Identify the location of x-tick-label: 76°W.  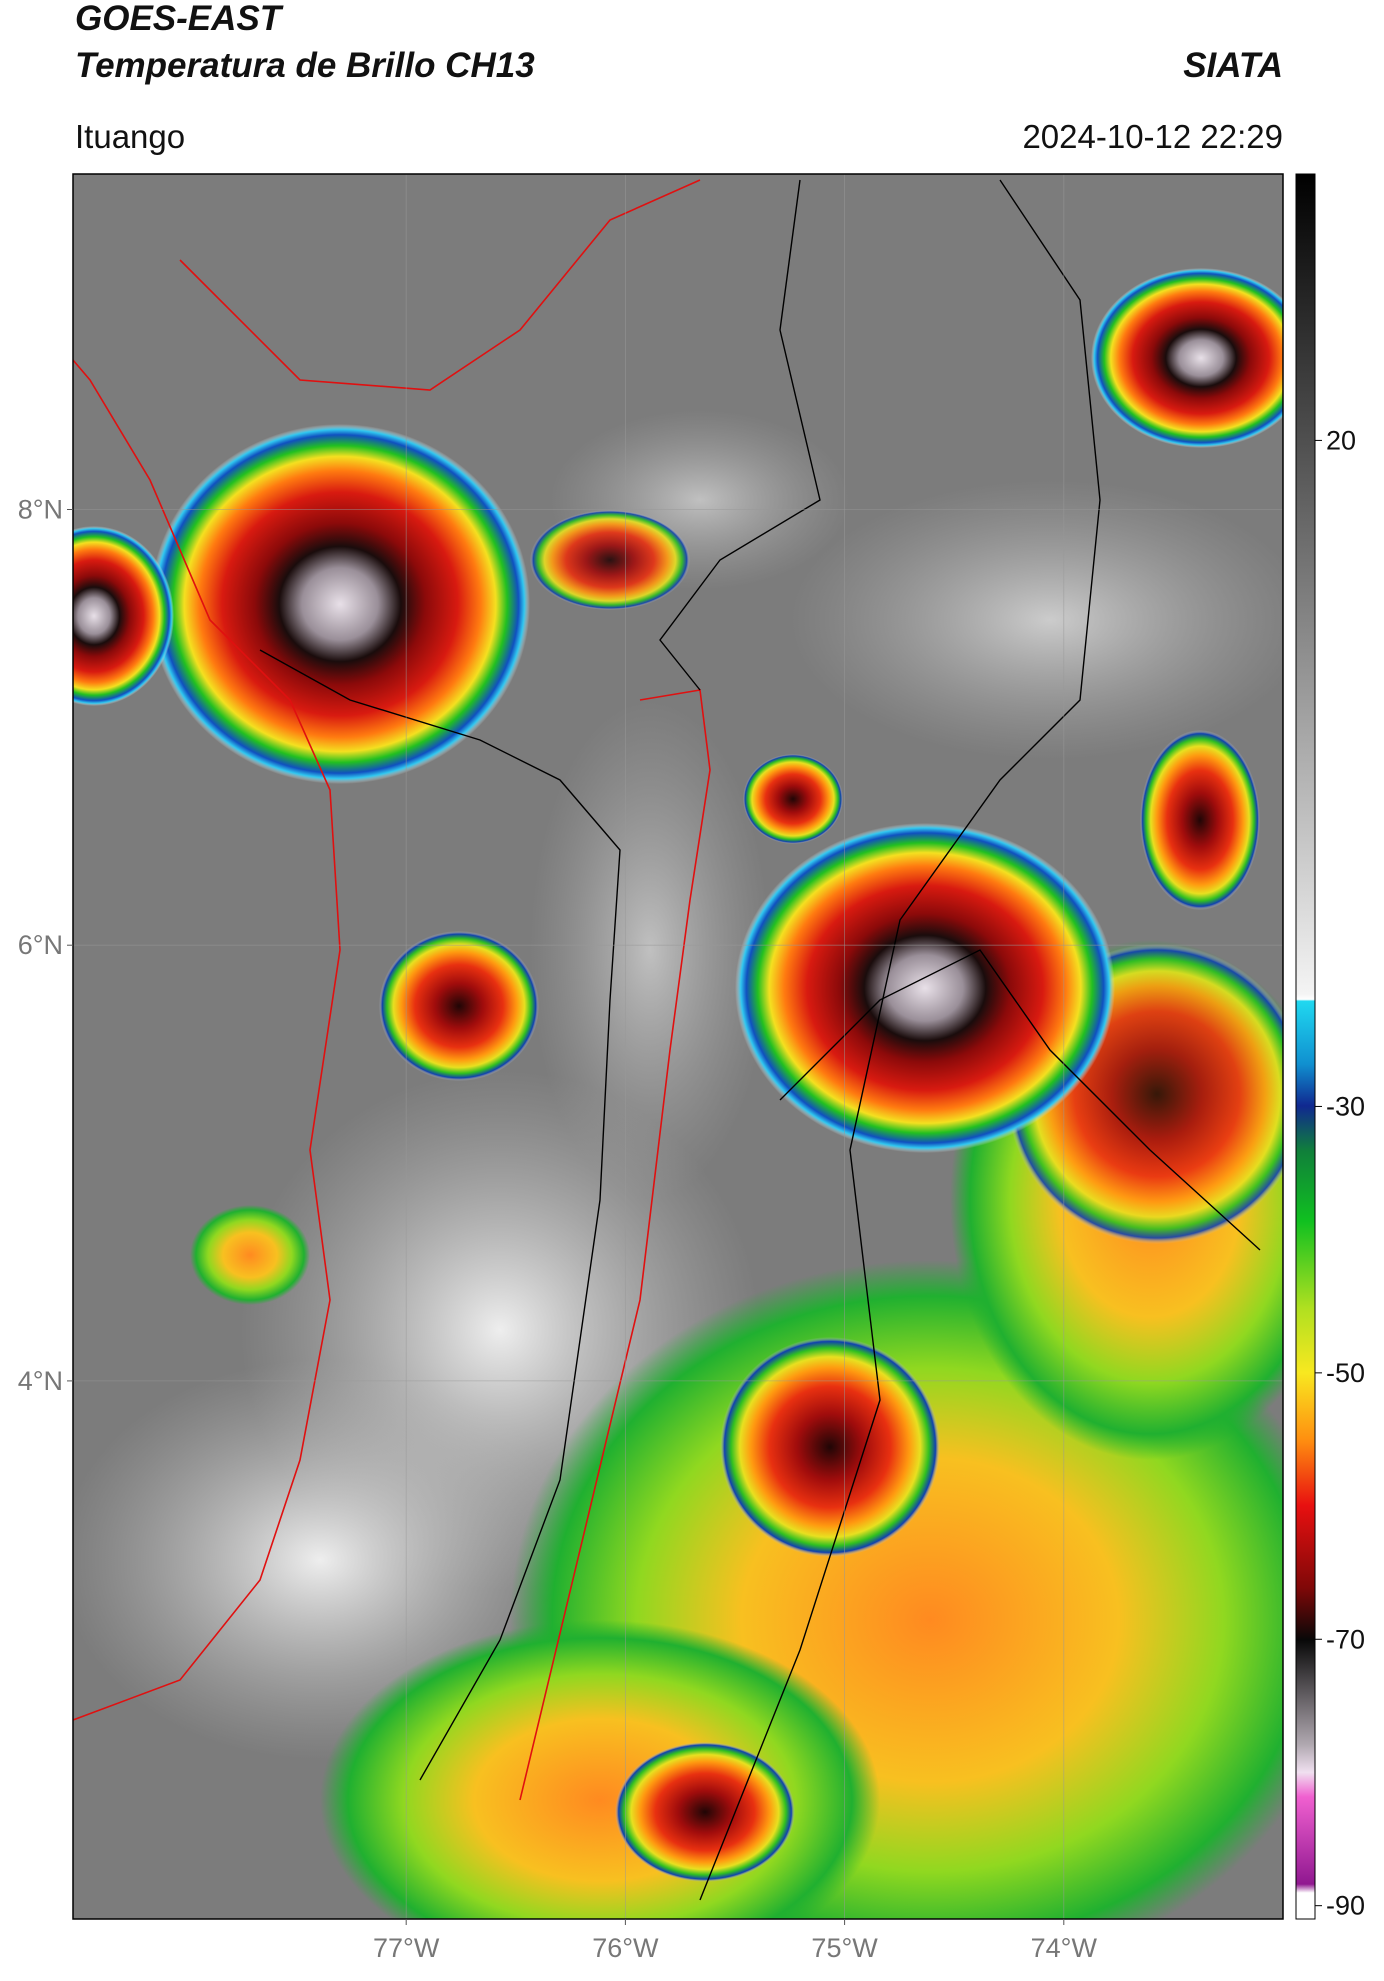
(625, 1948).